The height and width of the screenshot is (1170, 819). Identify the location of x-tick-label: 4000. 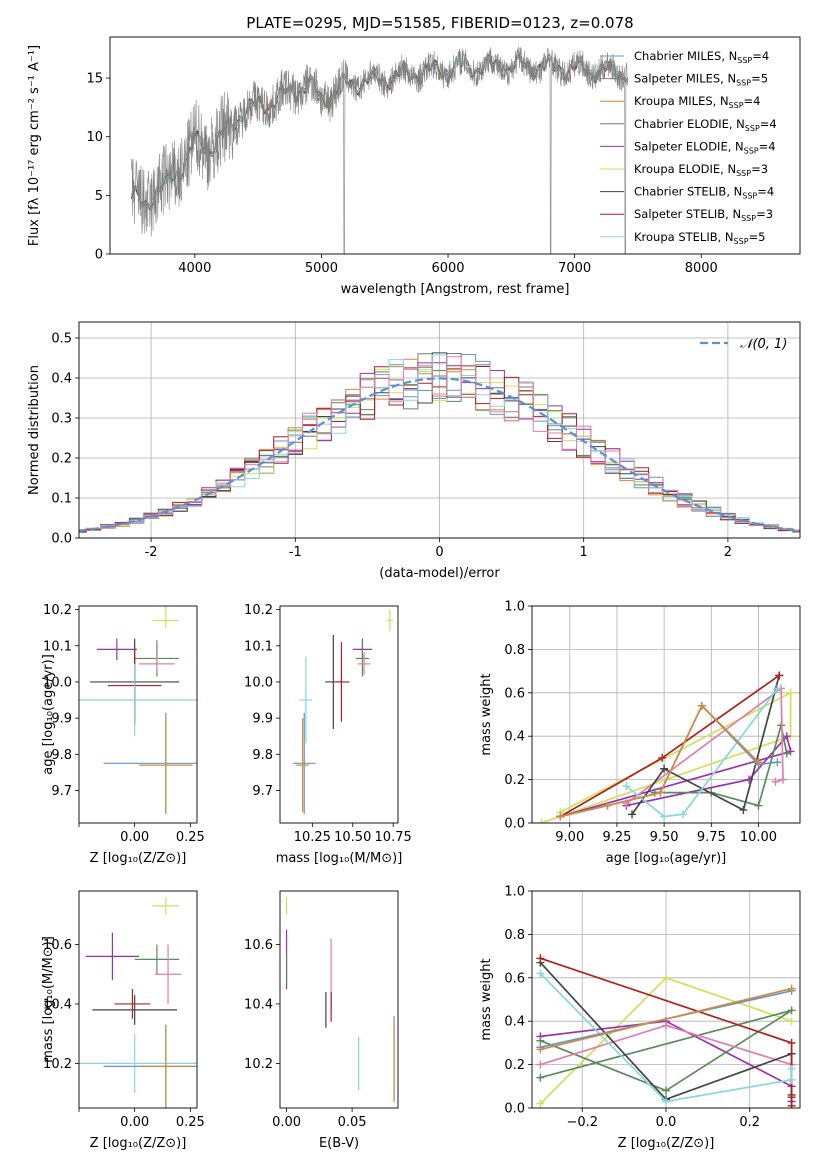
(194, 268).